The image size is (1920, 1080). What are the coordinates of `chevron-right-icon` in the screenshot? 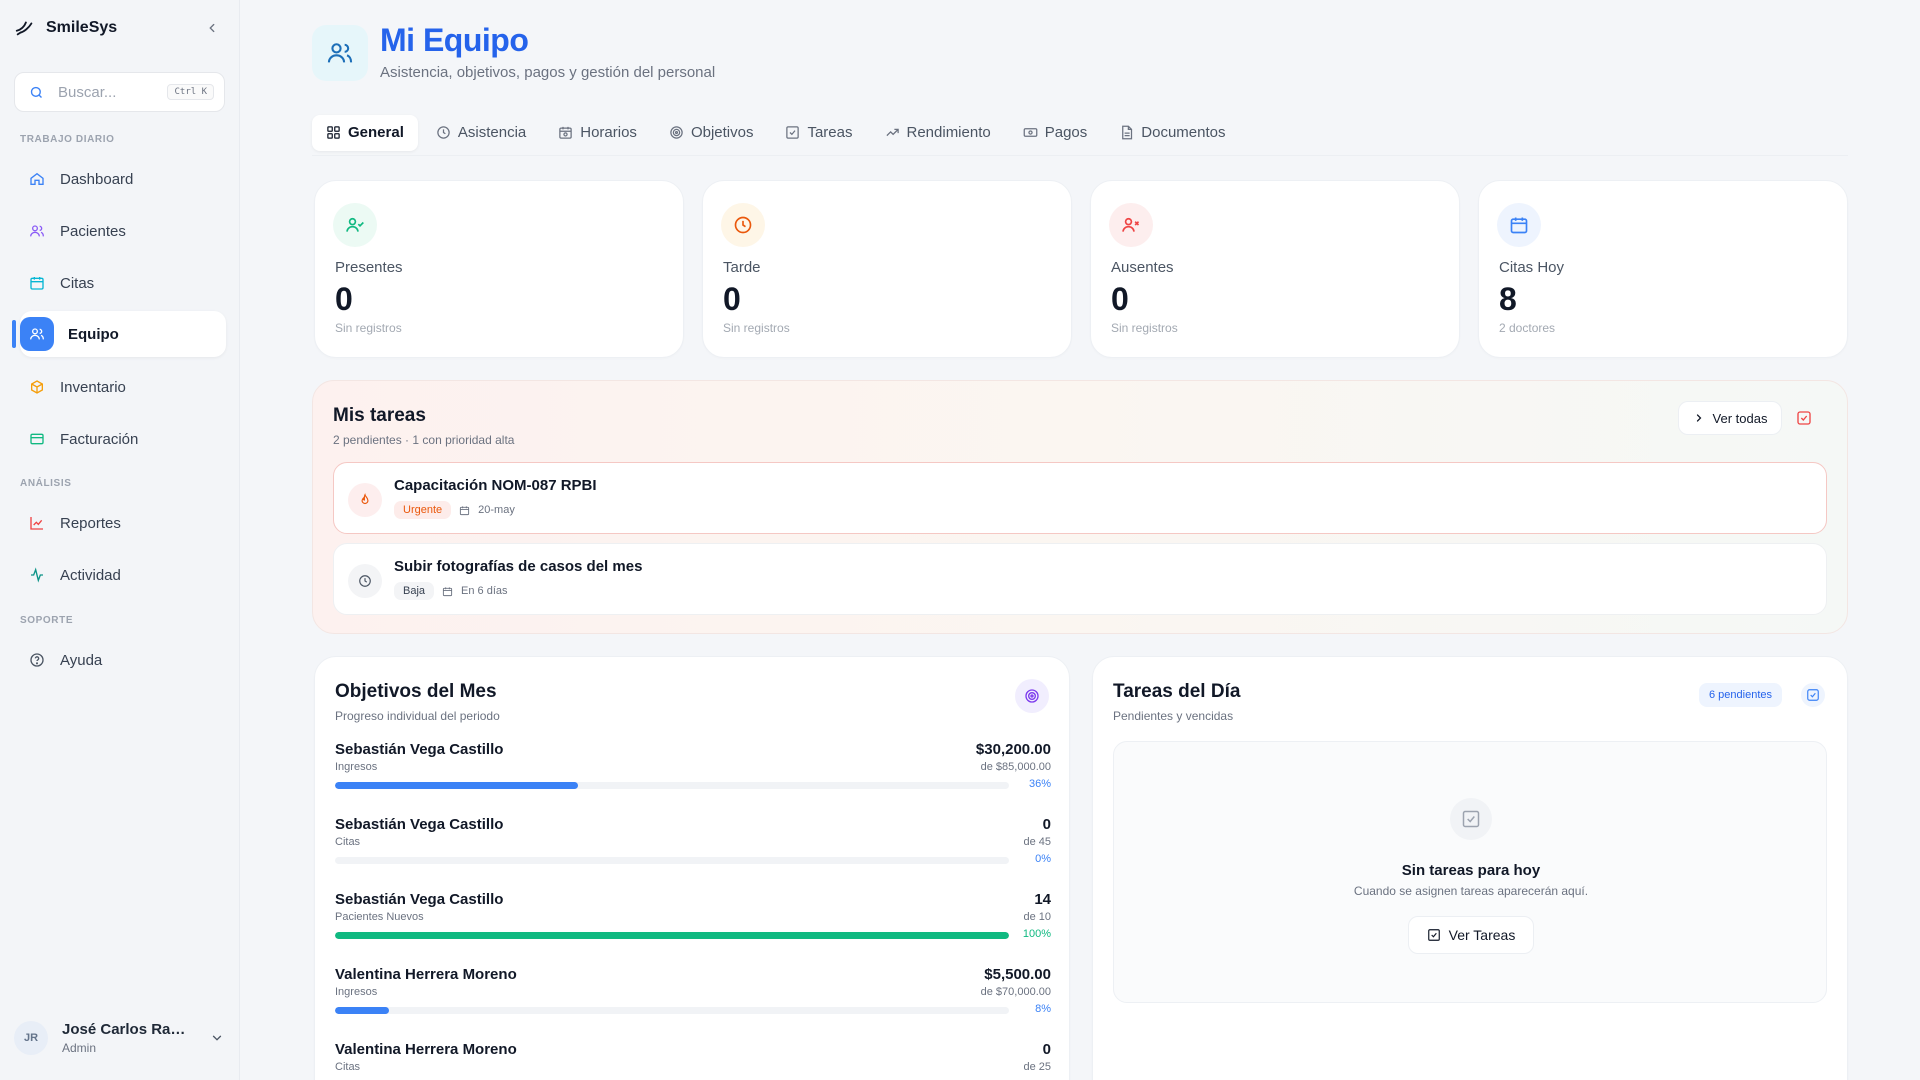 It's located at (1698, 418).